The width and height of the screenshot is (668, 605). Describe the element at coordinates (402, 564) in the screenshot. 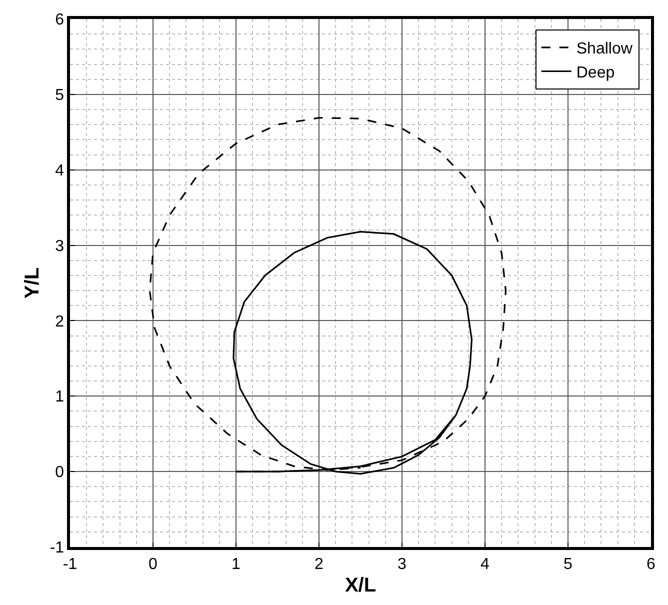

I see `x-tick-label: 3` at that location.